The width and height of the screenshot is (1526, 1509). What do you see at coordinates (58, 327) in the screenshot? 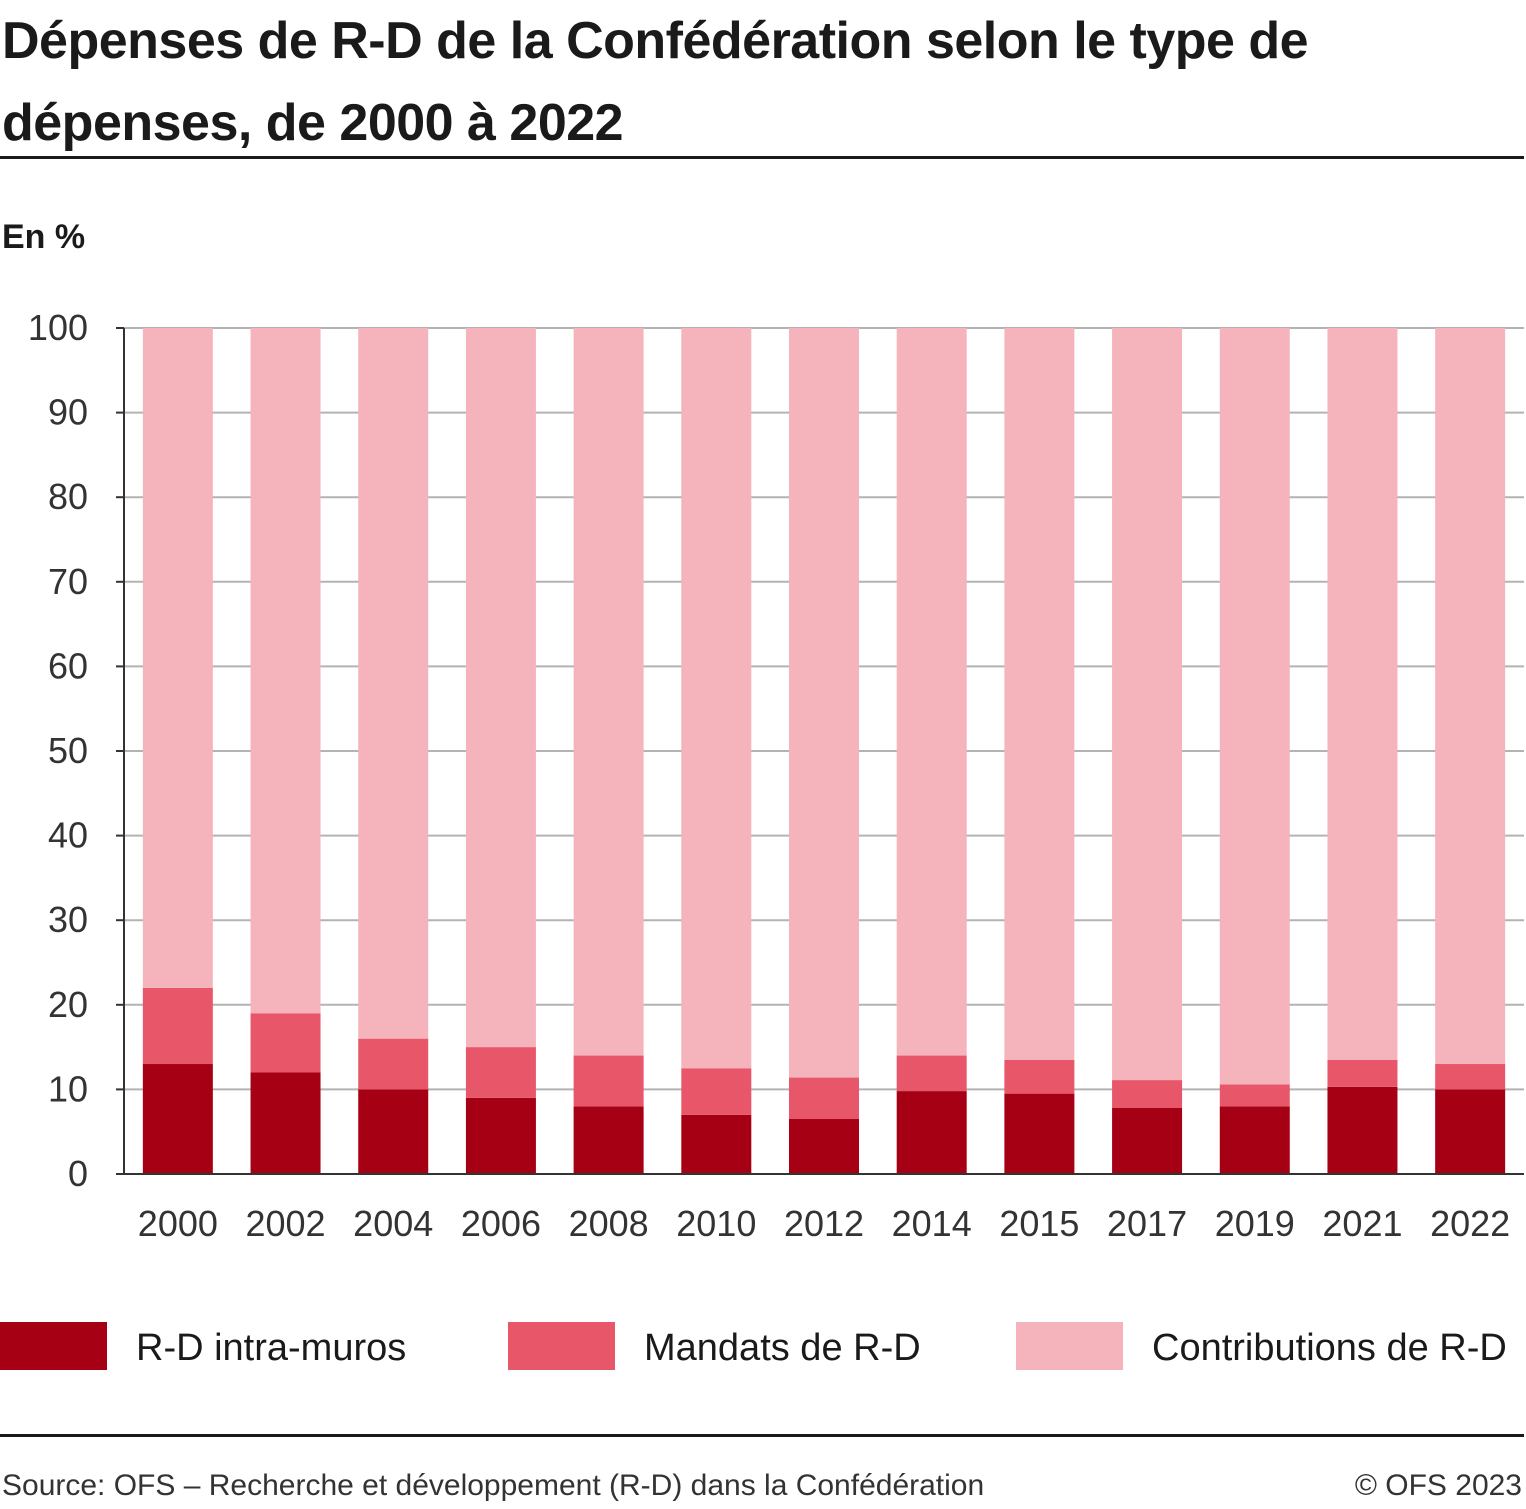
I see `y-tick-label: 100` at bounding box center [58, 327].